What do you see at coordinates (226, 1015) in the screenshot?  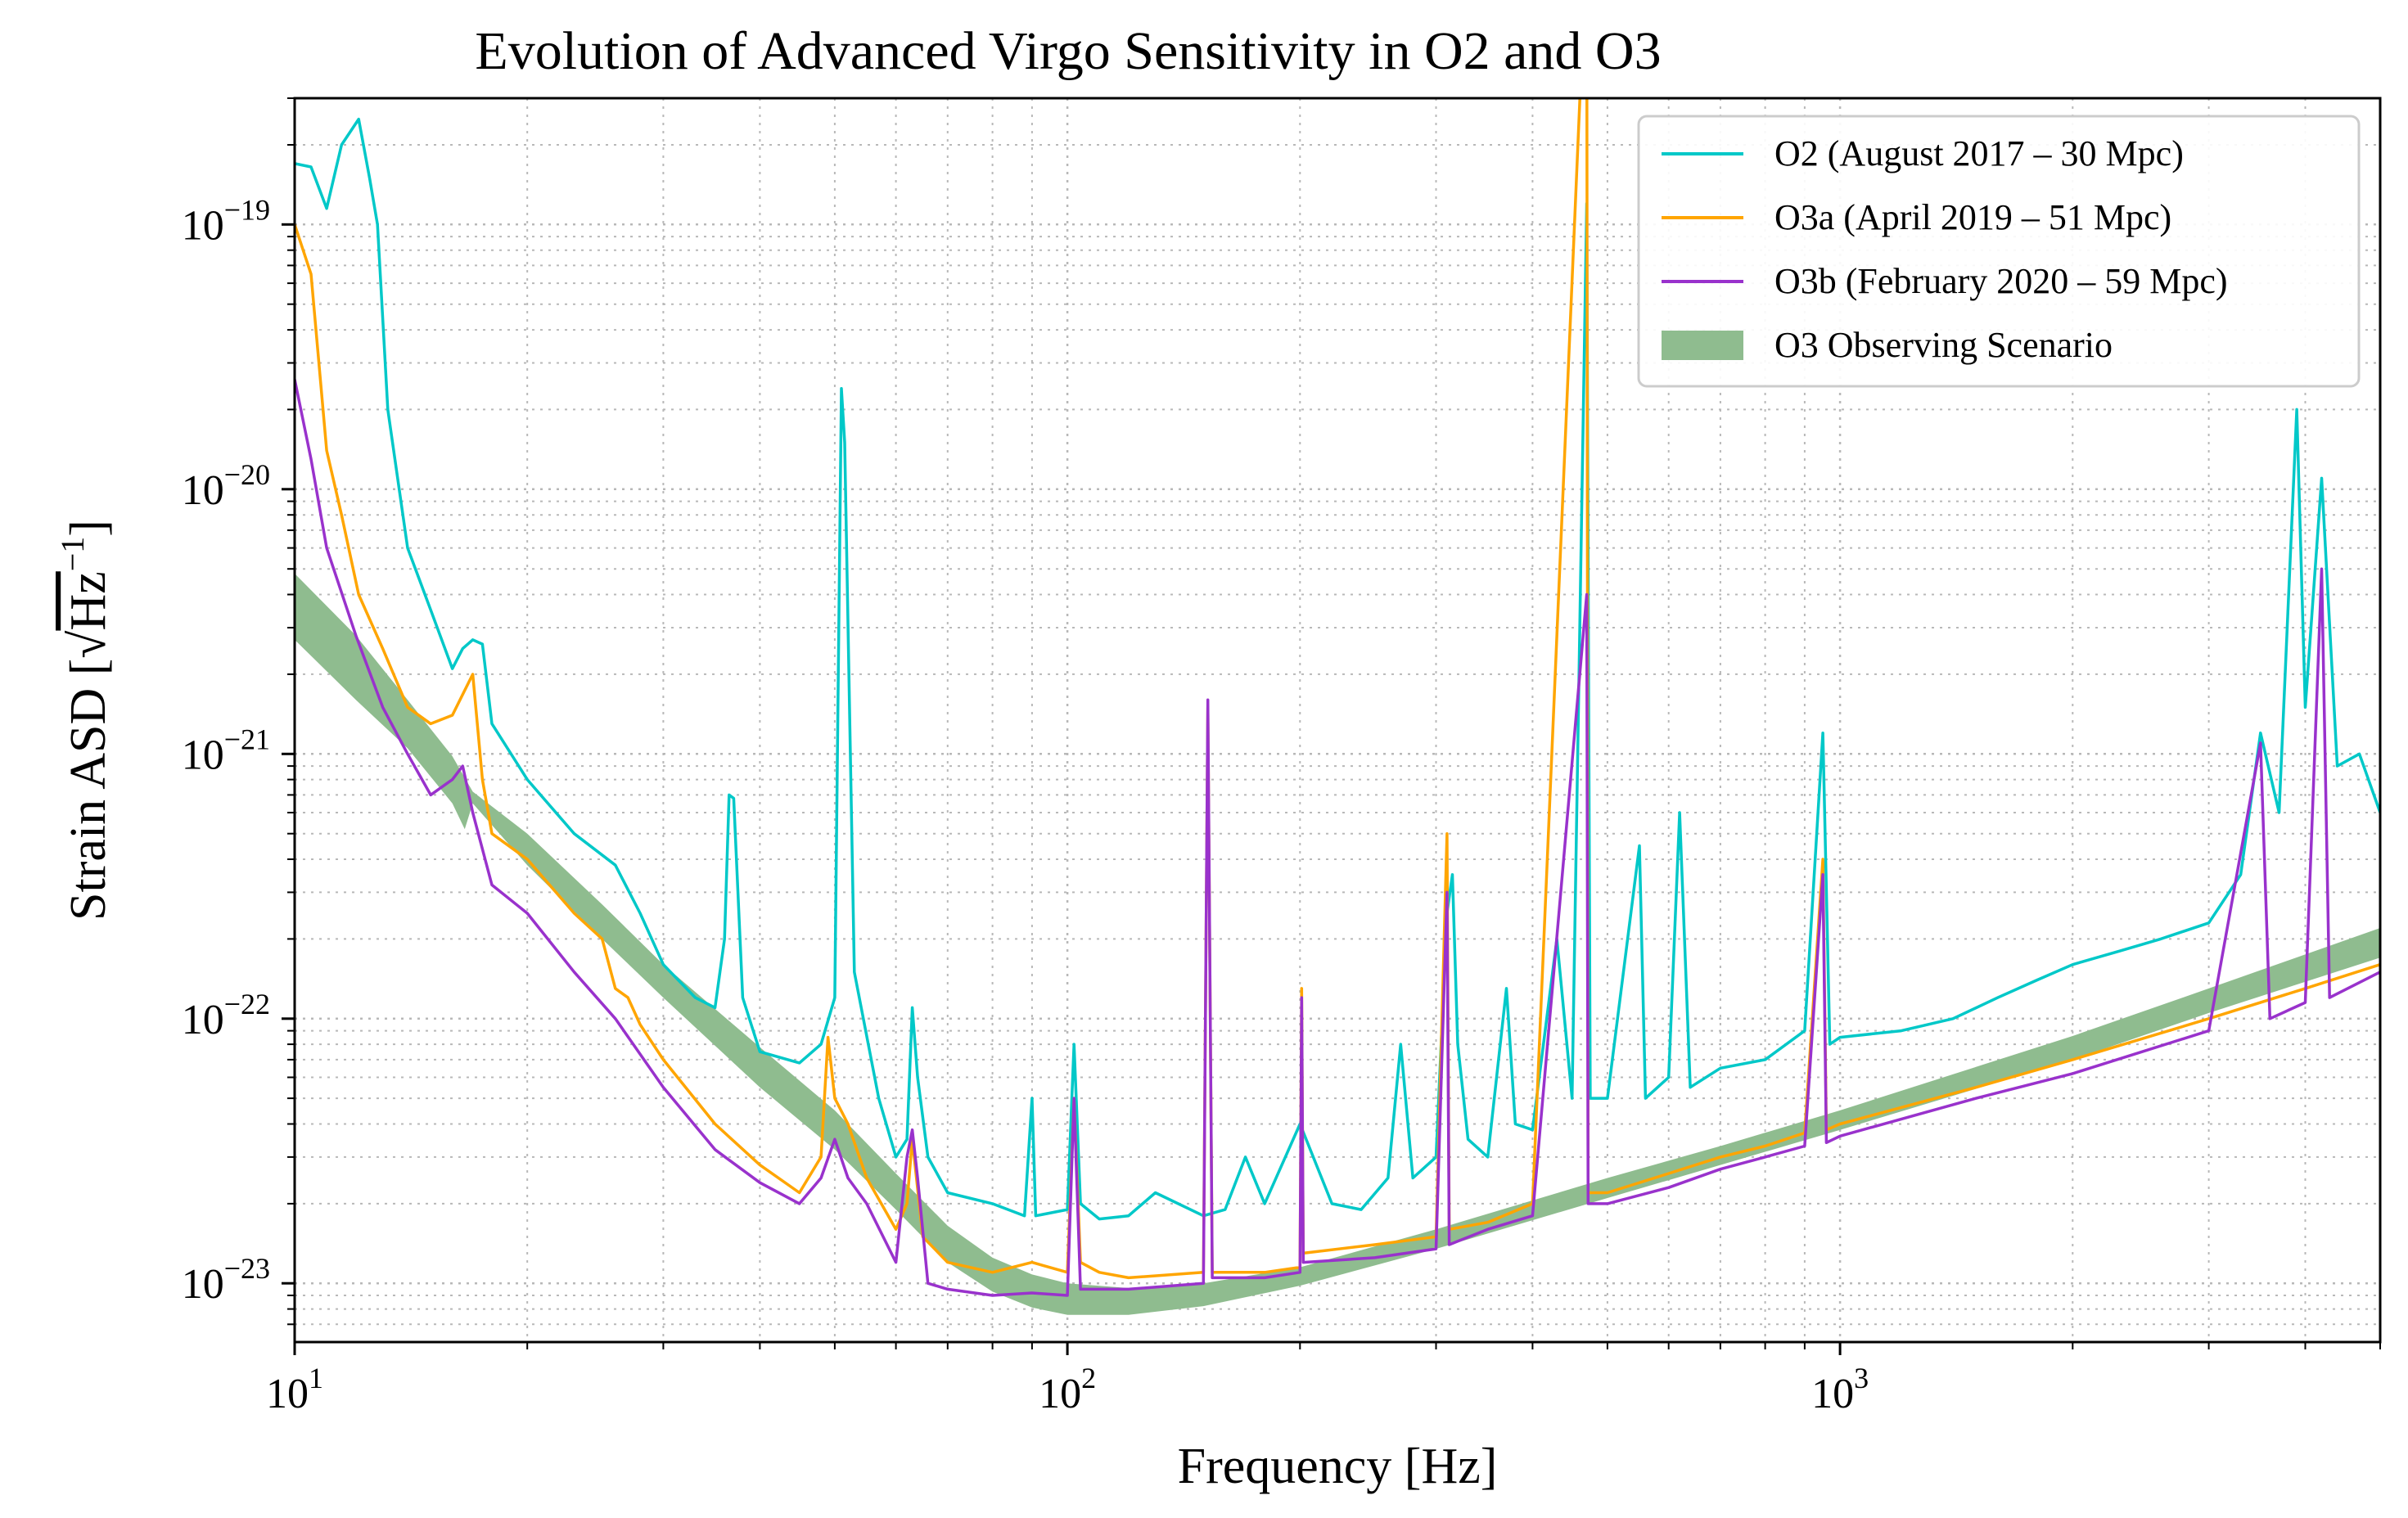 I see `y-tick-label: 10−22` at bounding box center [226, 1015].